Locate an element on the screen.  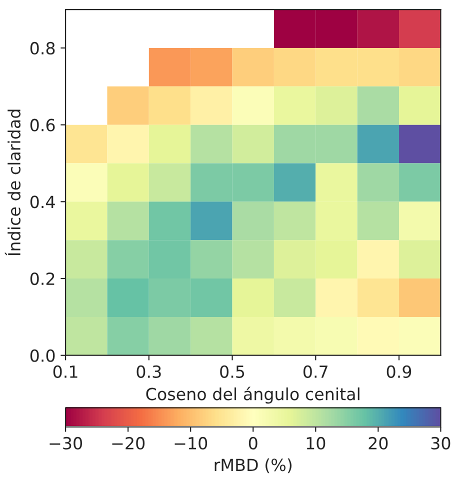
color-bar-label: −10 is located at coordinates (191, 443).